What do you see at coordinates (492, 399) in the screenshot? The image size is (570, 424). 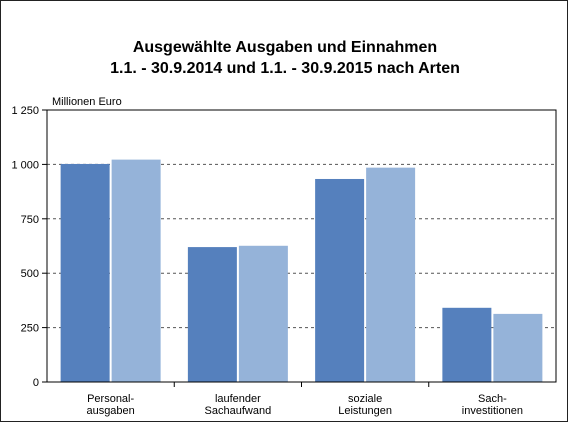 I see `x-category-label: Sach-` at bounding box center [492, 399].